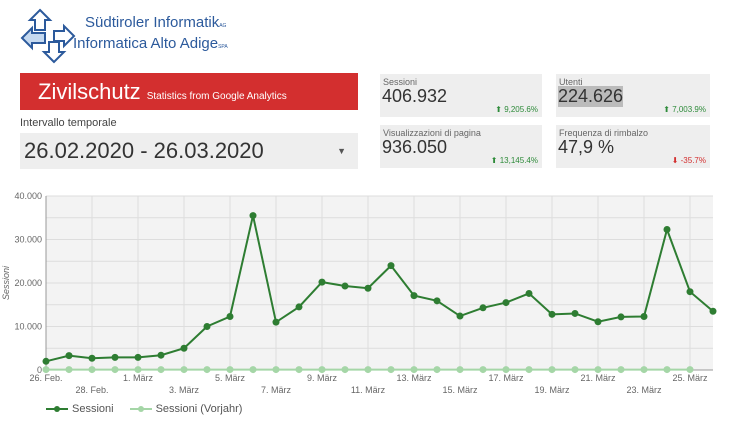 Image resolution: width=730 pixels, height=421 pixels. I want to click on x-tick-label: 15. März, so click(460, 390).